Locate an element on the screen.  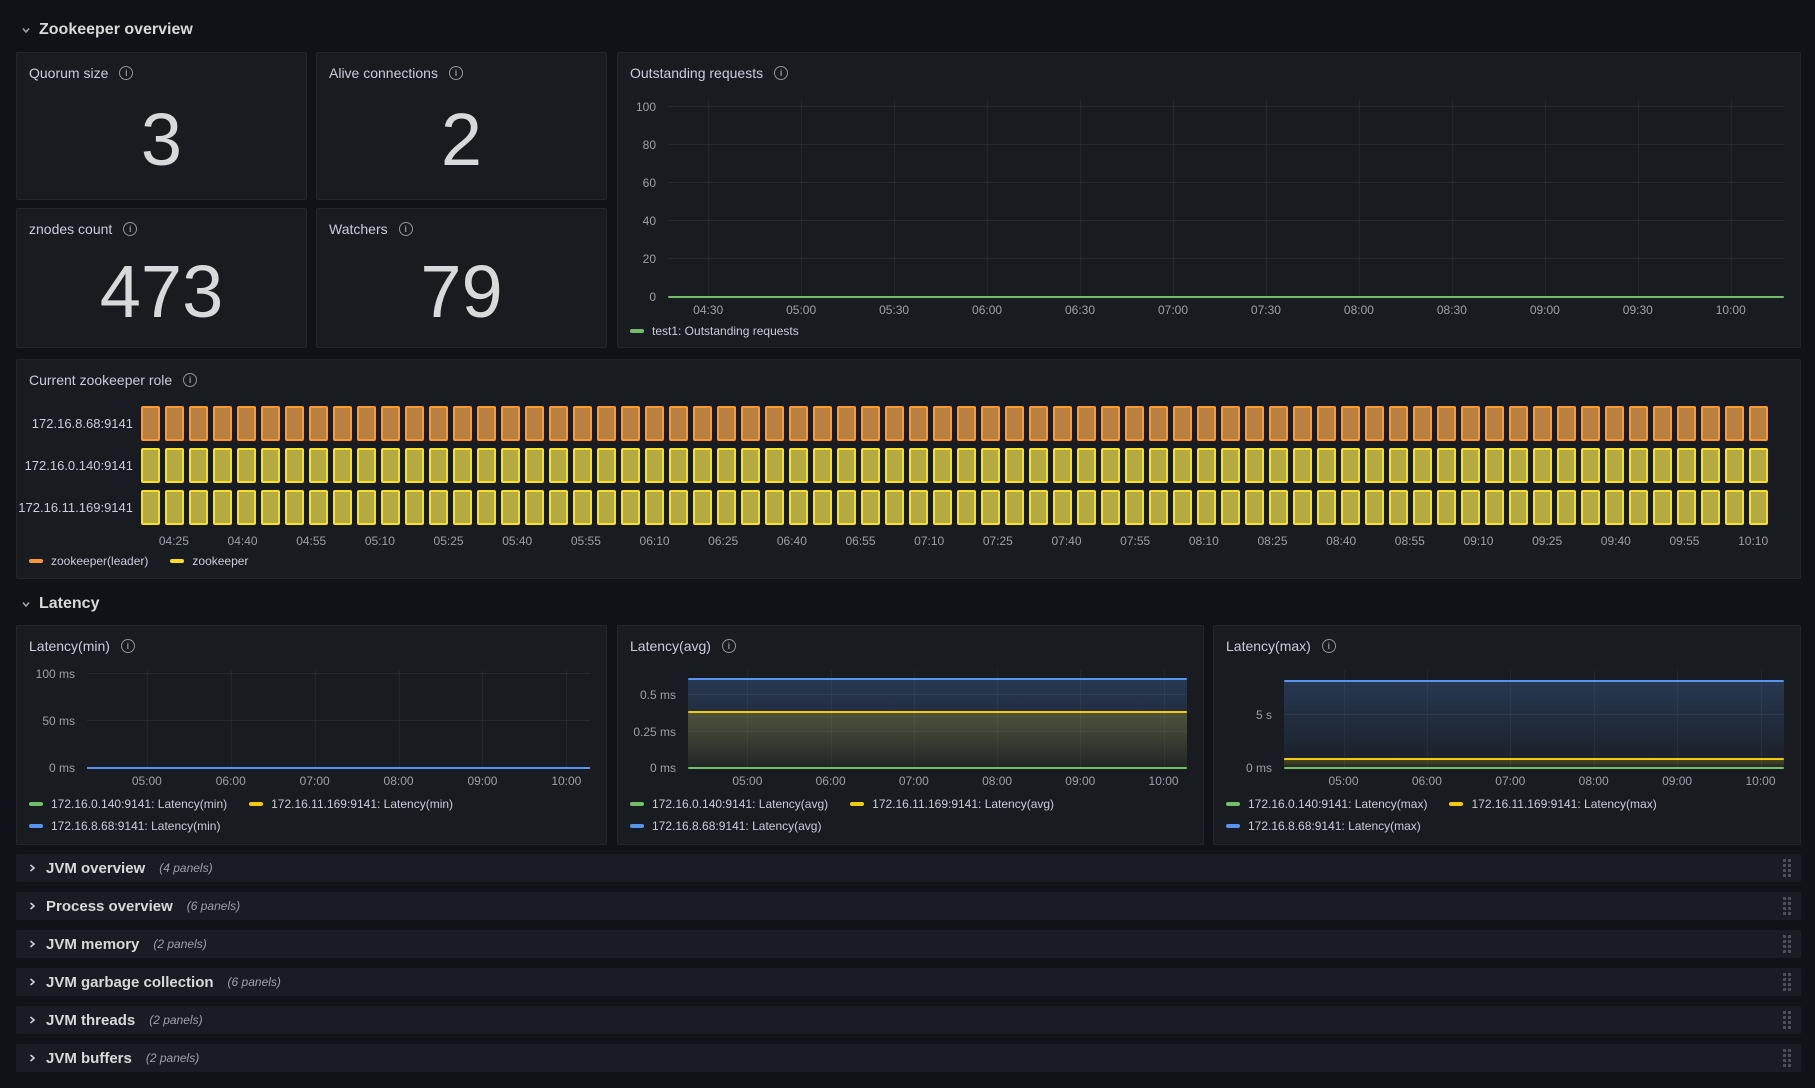
row-jvm-garbage-collection: JVM garbage collection (6 panels) is located at coordinates (908, 982).